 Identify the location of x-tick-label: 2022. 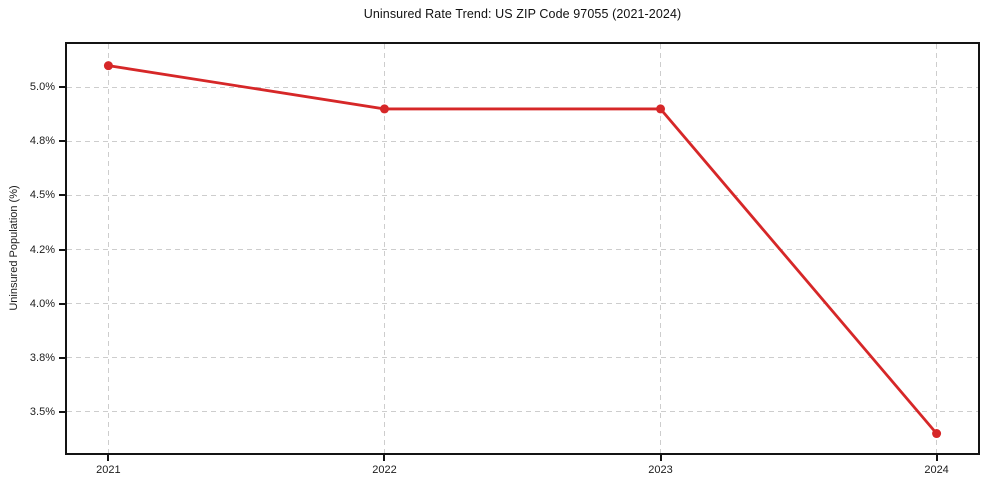
(384, 470).